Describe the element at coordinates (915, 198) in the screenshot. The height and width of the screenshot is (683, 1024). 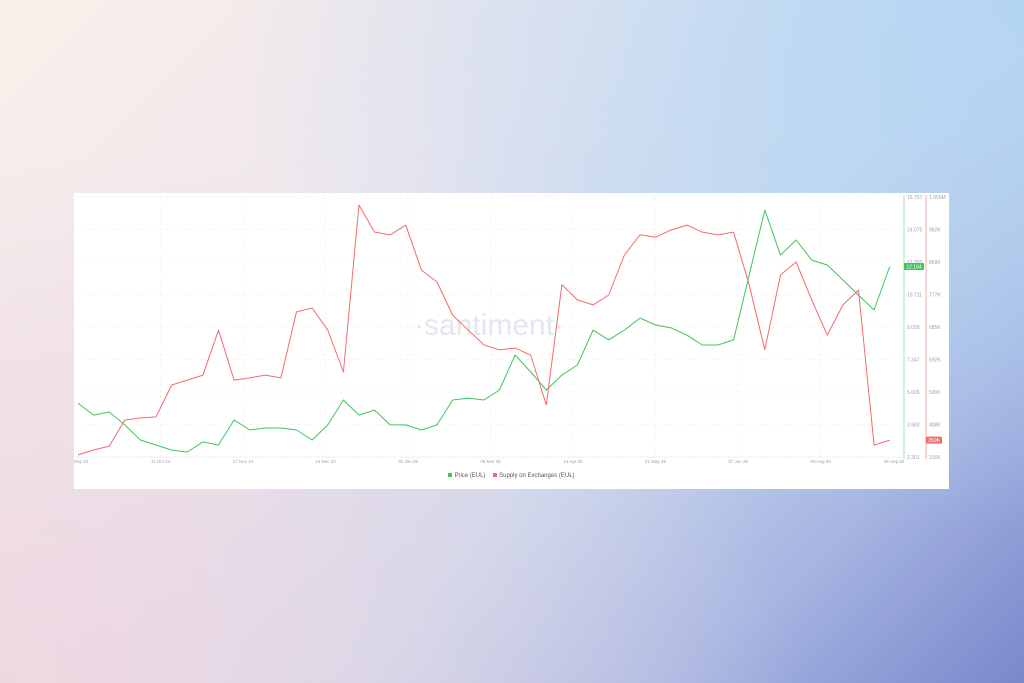
I see `price-tick-label: 15.757` at that location.